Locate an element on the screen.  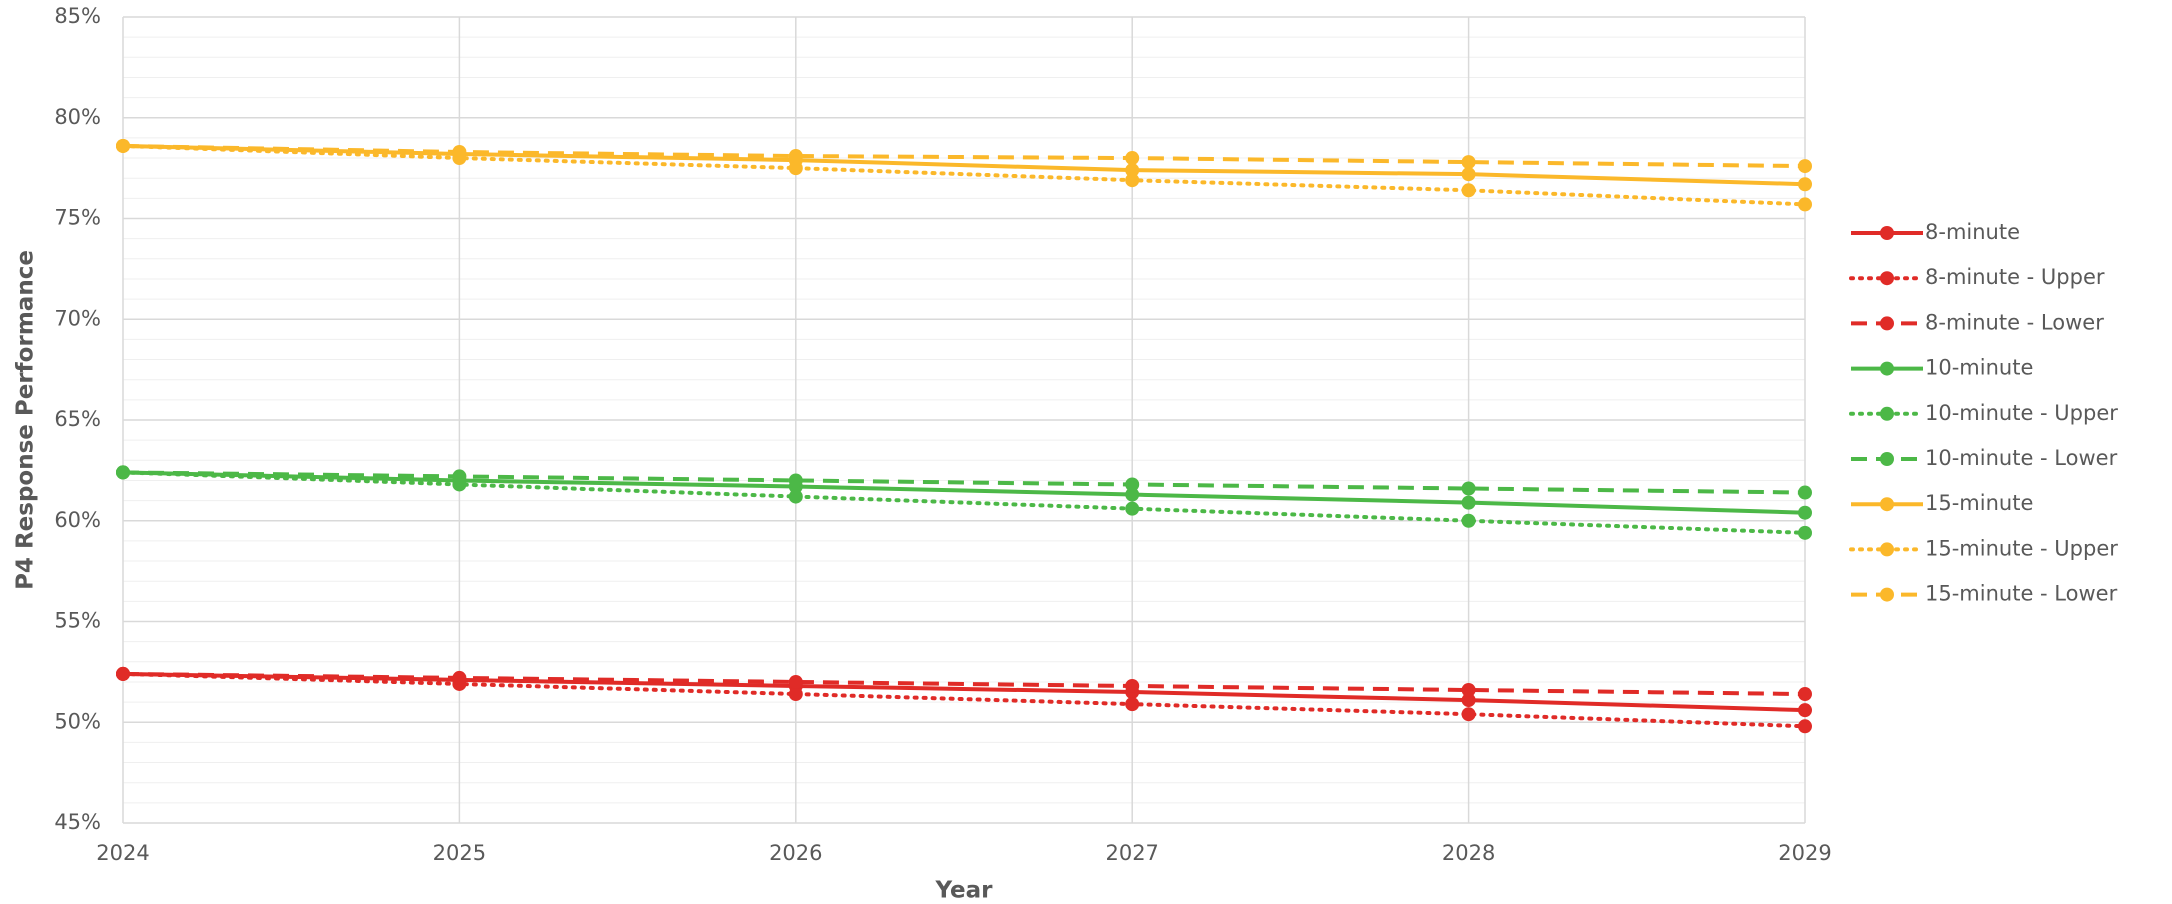
y-tick-label: 85% is located at coordinates (77, 16).